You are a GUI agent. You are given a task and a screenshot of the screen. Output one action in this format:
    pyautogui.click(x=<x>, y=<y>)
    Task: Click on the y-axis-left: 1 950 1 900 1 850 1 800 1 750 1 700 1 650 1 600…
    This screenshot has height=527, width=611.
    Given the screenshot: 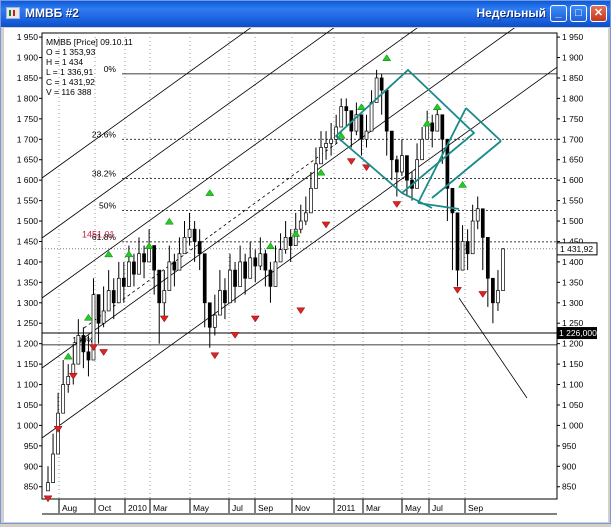 What is the action you would take?
    pyautogui.click(x=29, y=262)
    